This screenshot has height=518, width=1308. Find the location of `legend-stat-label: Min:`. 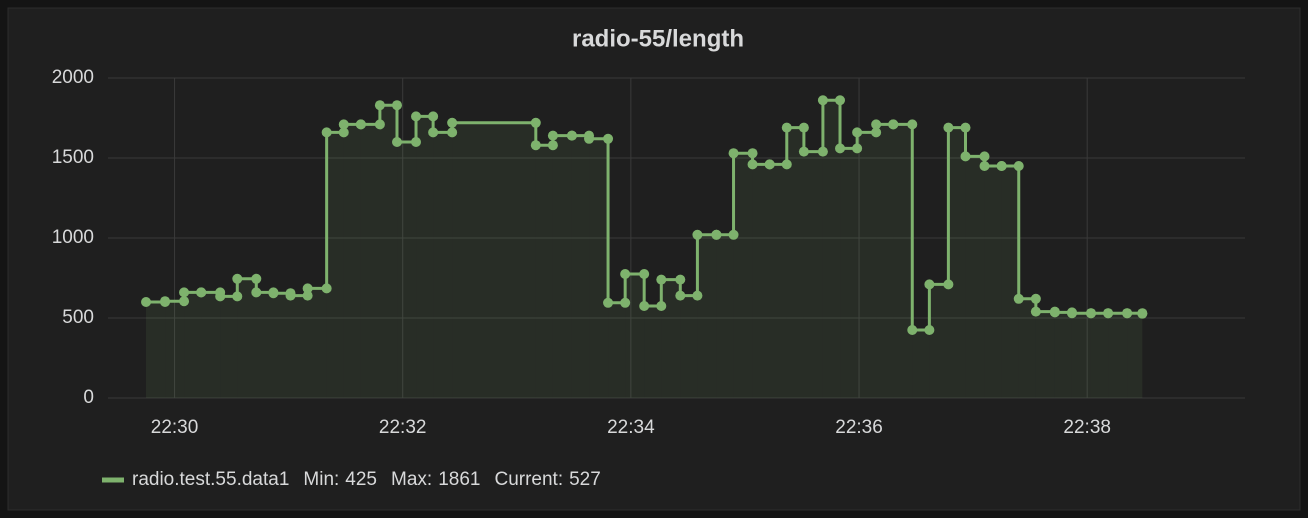

legend-stat-label: Min: is located at coordinates (321, 479).